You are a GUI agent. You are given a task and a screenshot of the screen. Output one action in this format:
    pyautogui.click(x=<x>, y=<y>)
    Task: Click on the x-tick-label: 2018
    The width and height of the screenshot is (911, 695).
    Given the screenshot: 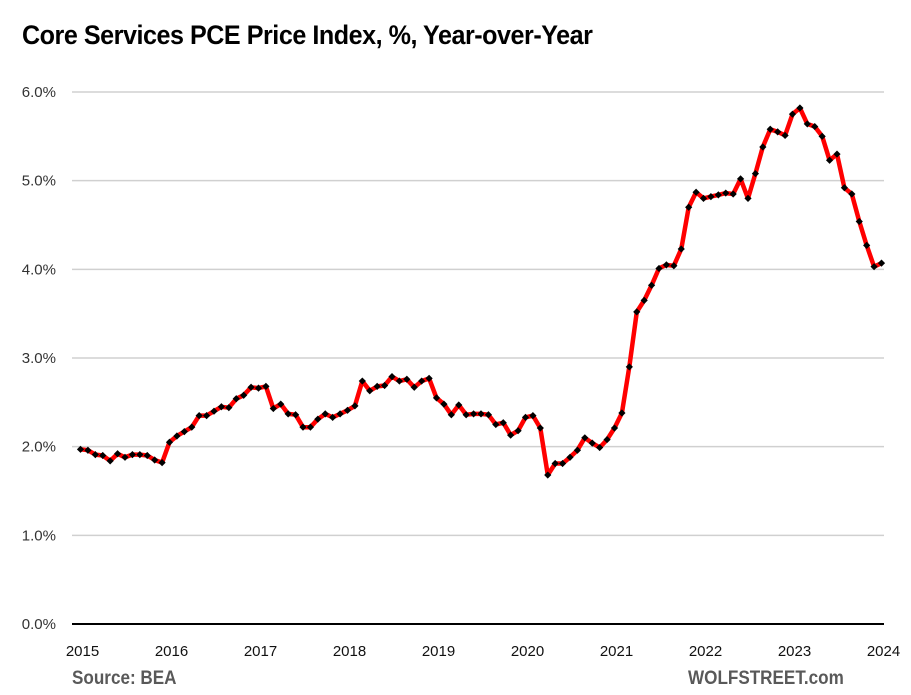 What is the action you would take?
    pyautogui.click(x=349, y=651)
    